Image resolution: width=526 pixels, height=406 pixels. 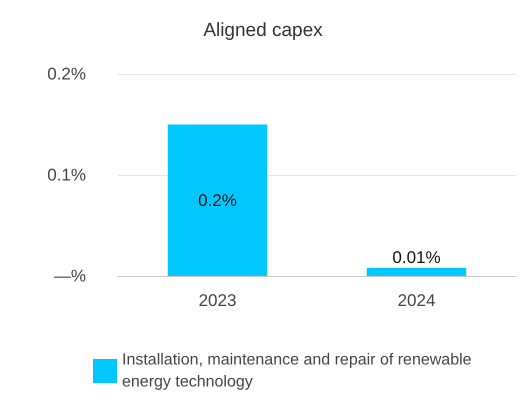 What do you see at coordinates (217, 300) in the screenshot?
I see `x-tick-label: 2023` at bounding box center [217, 300].